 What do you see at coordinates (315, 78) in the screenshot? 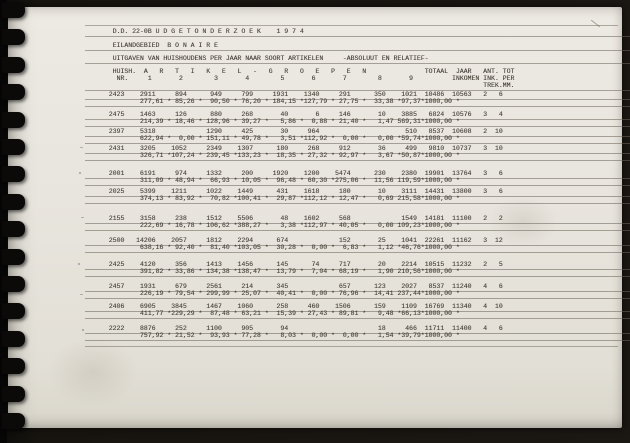
I see `column-header-line-2: NR. 1 2 3 4 5 6 7 8 9 INKOMEN INK. PER` at bounding box center [315, 78].